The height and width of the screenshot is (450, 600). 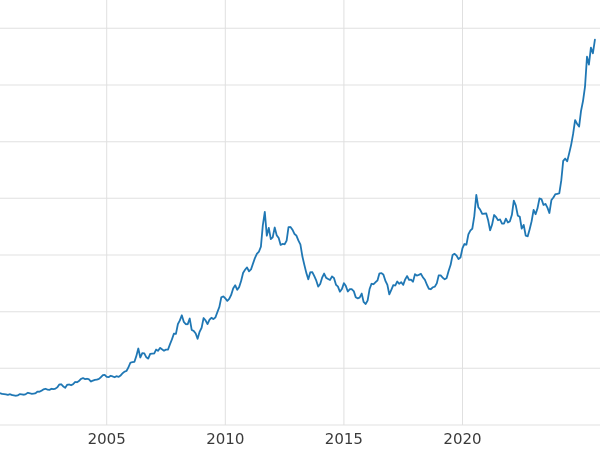 I want to click on x-tick-label: 2015, so click(x=344, y=439).